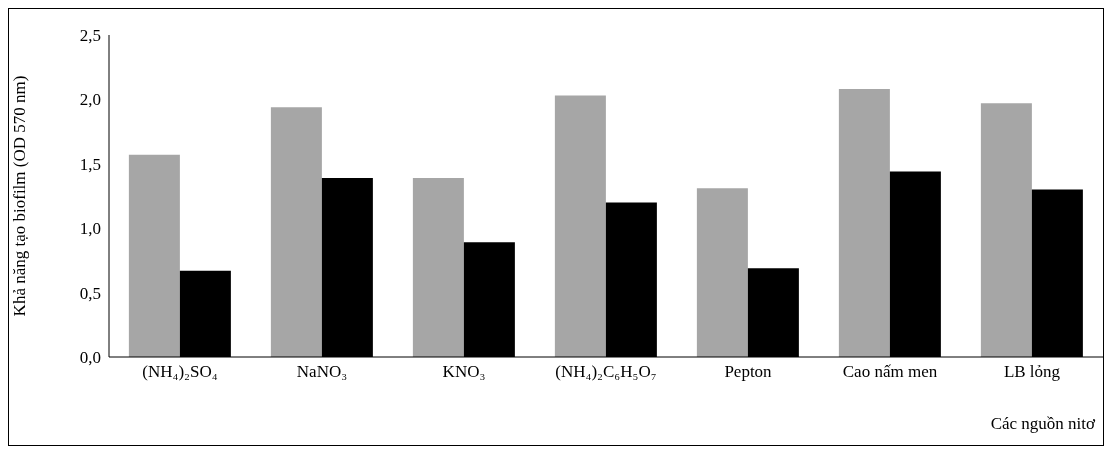 This screenshot has height=456, width=1114. Describe the element at coordinates (748, 372) in the screenshot. I see `x-tick-label: Pepton` at that location.